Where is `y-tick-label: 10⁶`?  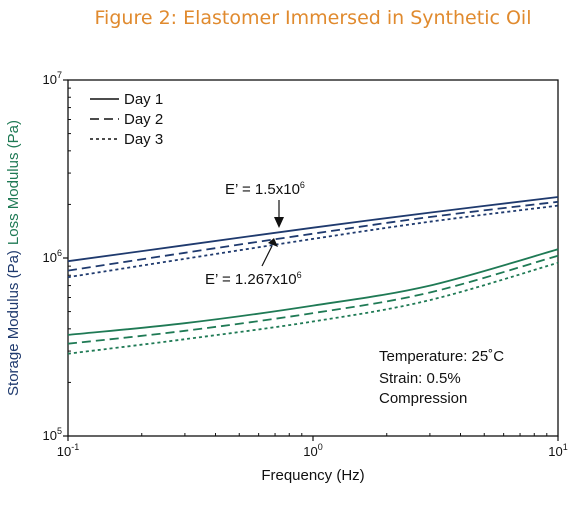
y-tick-label: 10⁶ is located at coordinates (52, 256).